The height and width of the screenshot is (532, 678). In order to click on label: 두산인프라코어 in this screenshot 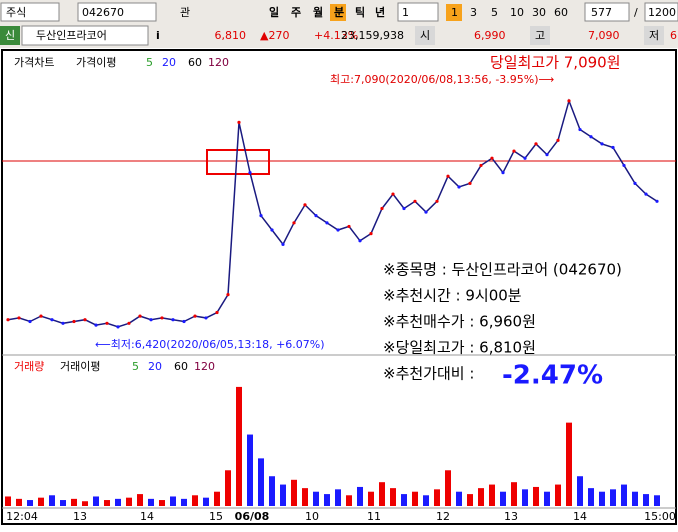, I will do `click(71, 35)`.